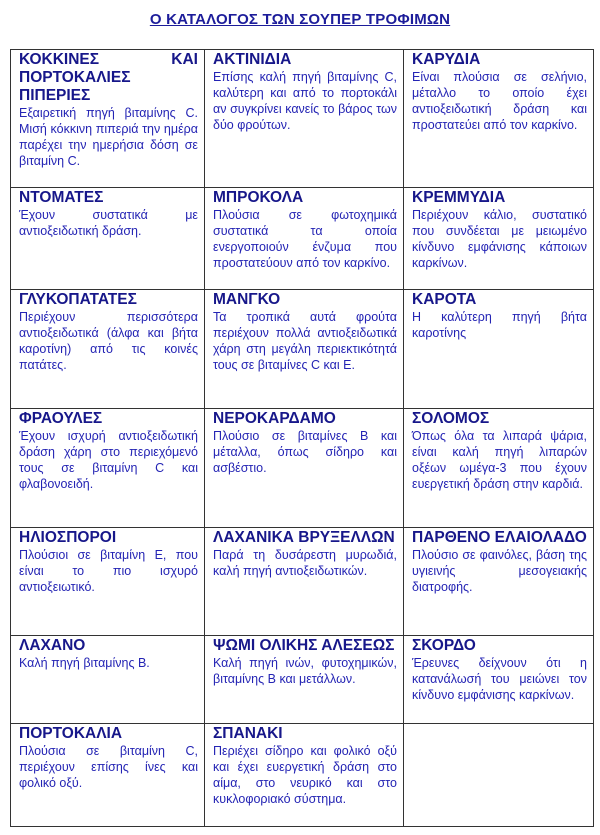 This screenshot has width=600, height=835. Describe the element at coordinates (68, 537) in the screenshot. I see `food-name: ΗΛΙΟΣΠΟΡΟΙ` at that location.